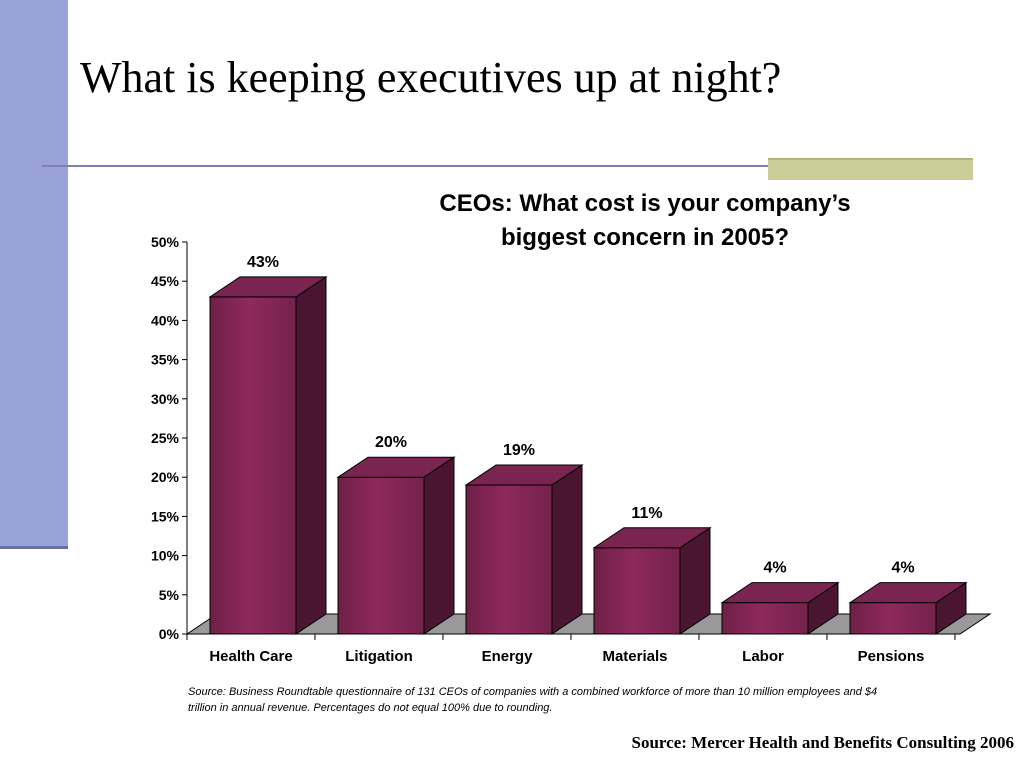 Image resolution: width=1024 pixels, height=768 pixels. Describe the element at coordinates (165, 516) in the screenshot. I see `y-tick-label: 15%` at that location.